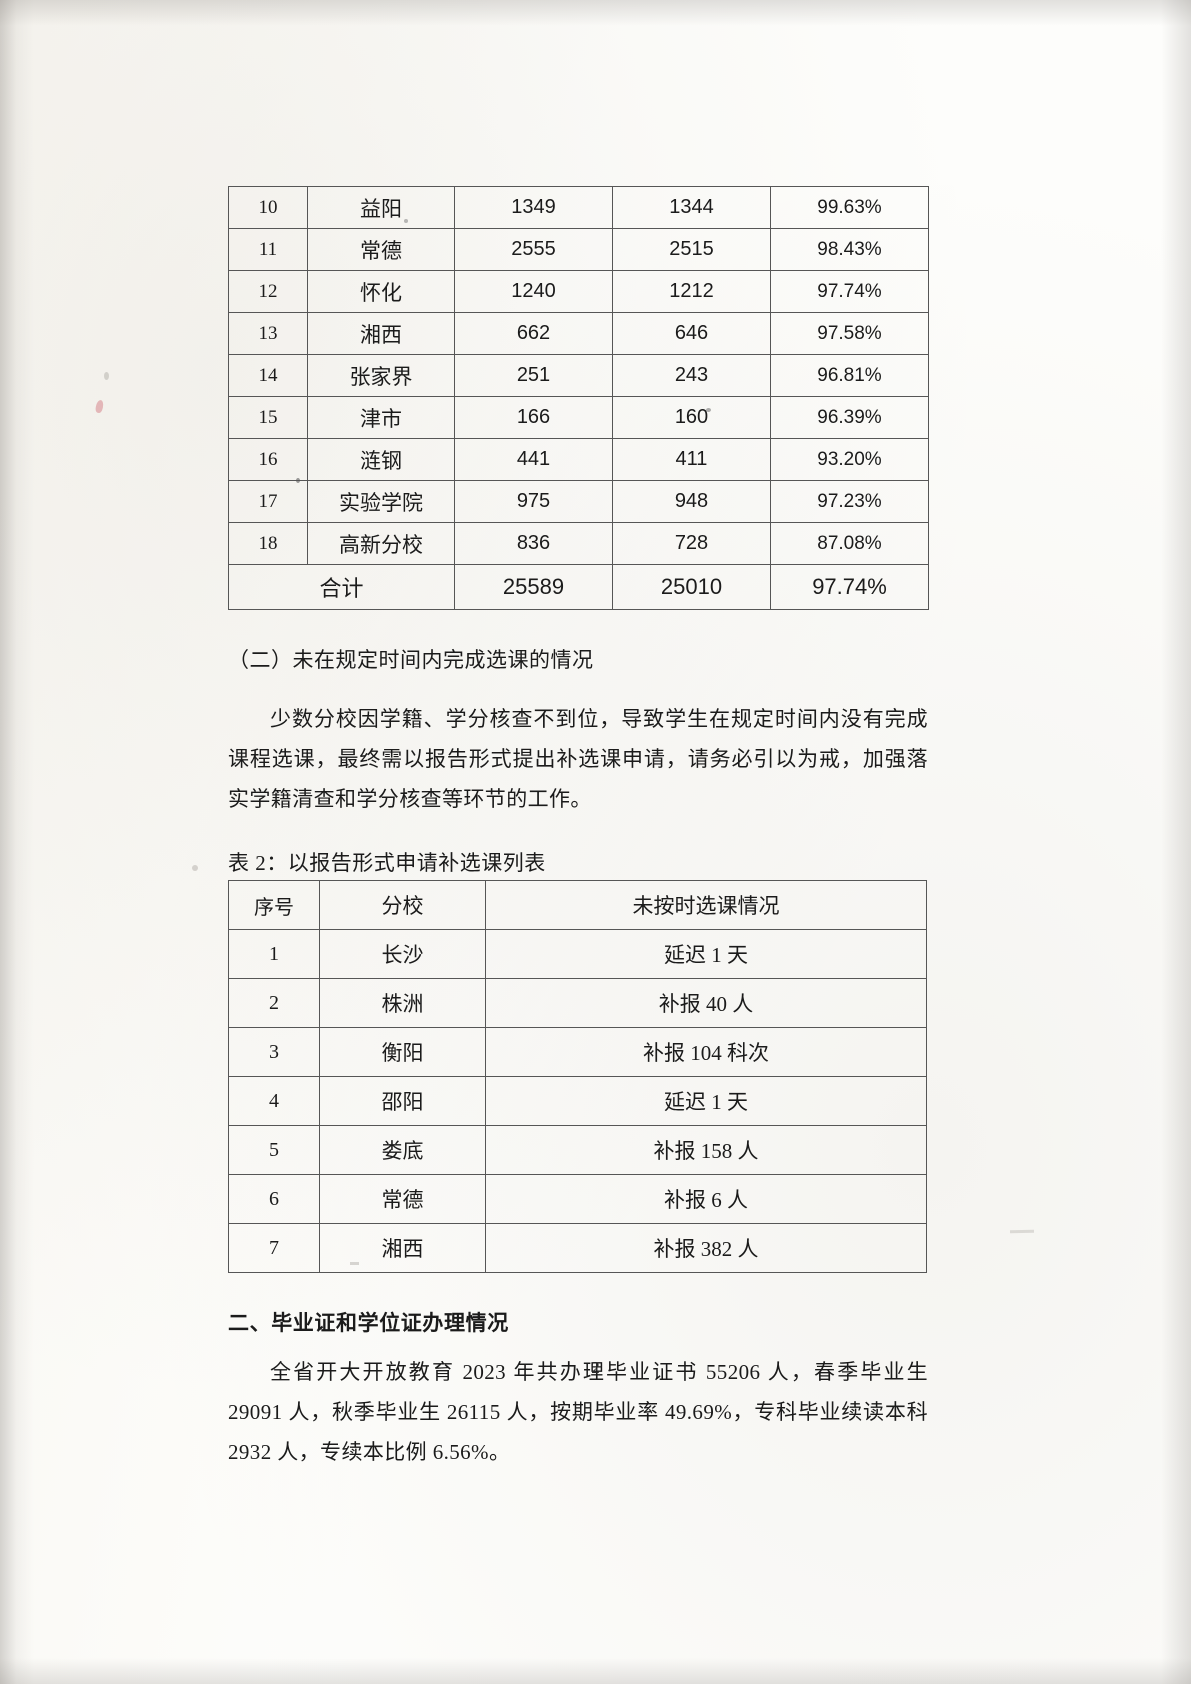  I want to click on subsection-heading-two: （二）未在规定时间内完成选课的情况, so click(411, 660).